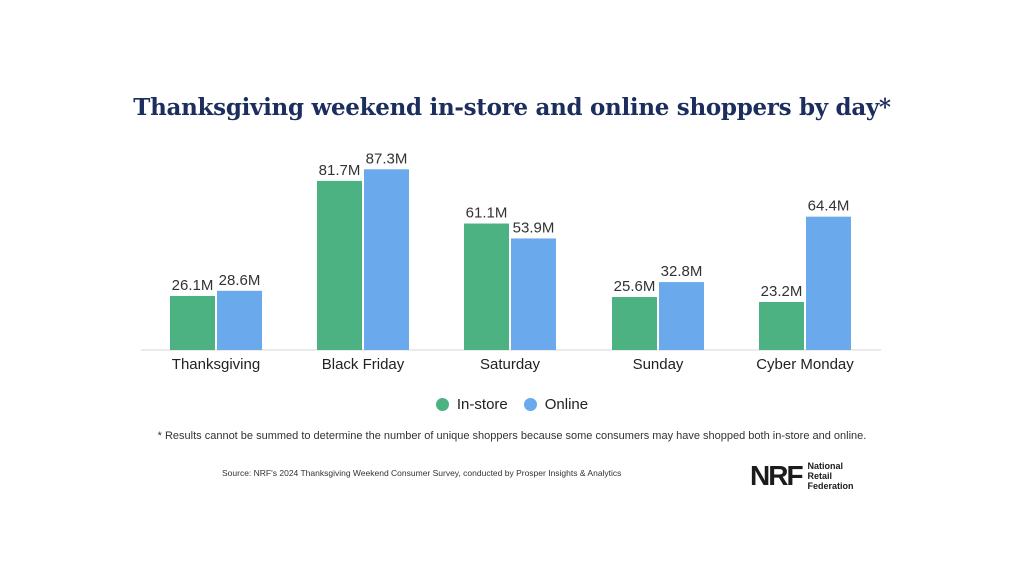  I want to click on data-label-online-saturday: 53.9M, so click(534, 227).